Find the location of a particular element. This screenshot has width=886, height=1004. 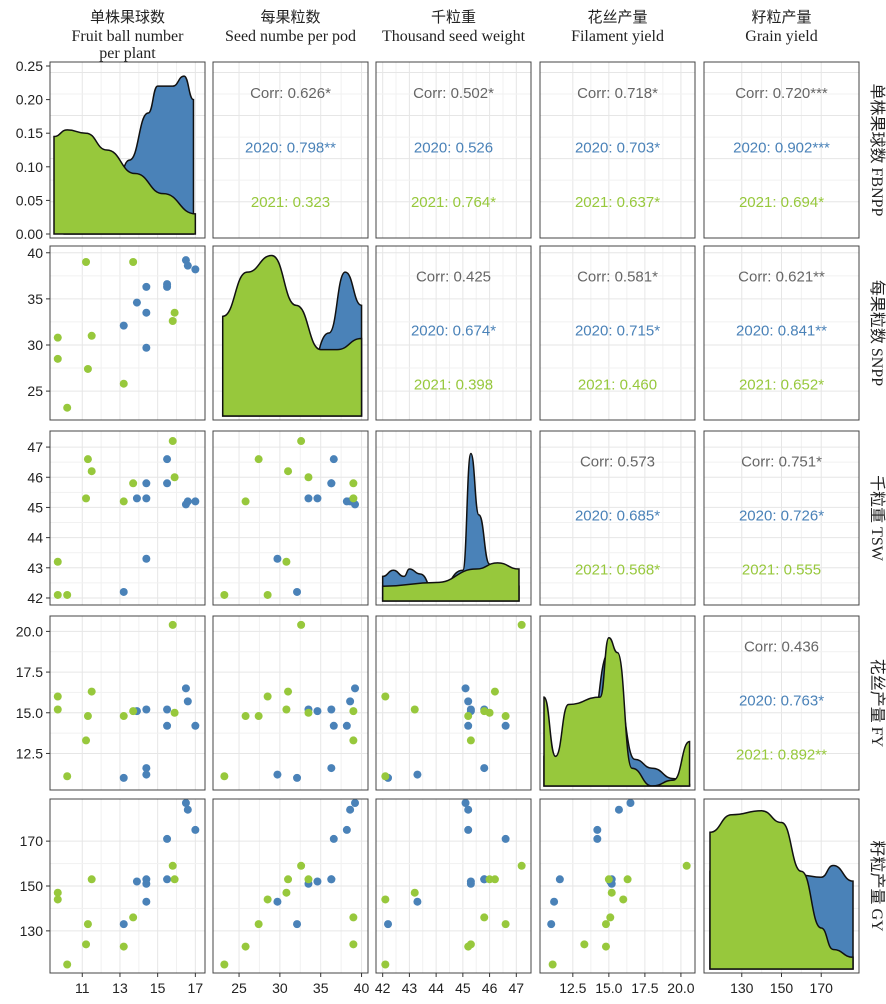

corr-label-1: 2020: 0.902*** is located at coordinates (781, 147).